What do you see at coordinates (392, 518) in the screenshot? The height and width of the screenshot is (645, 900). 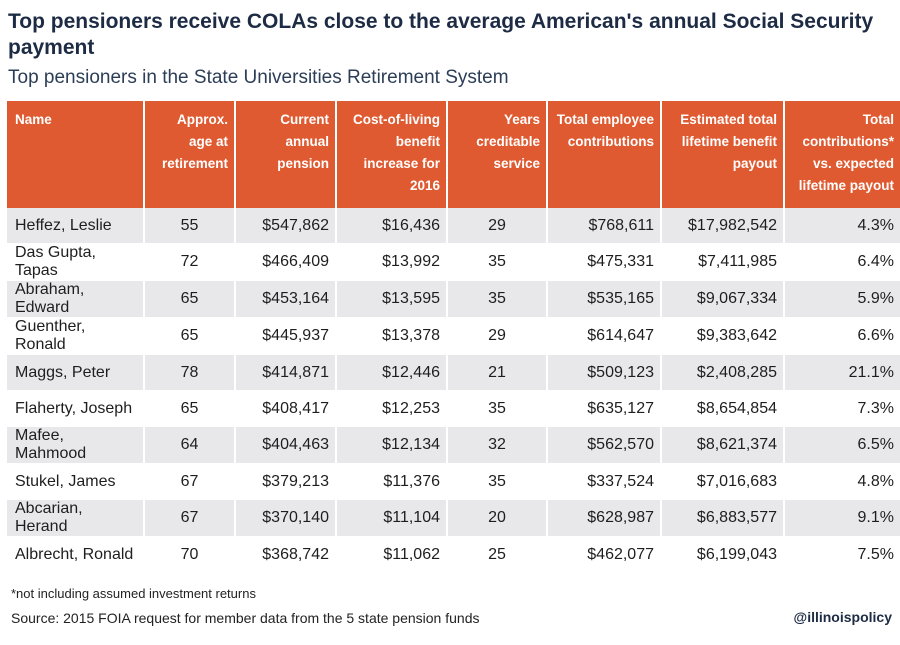 I see `cell-cola: $11,104` at bounding box center [392, 518].